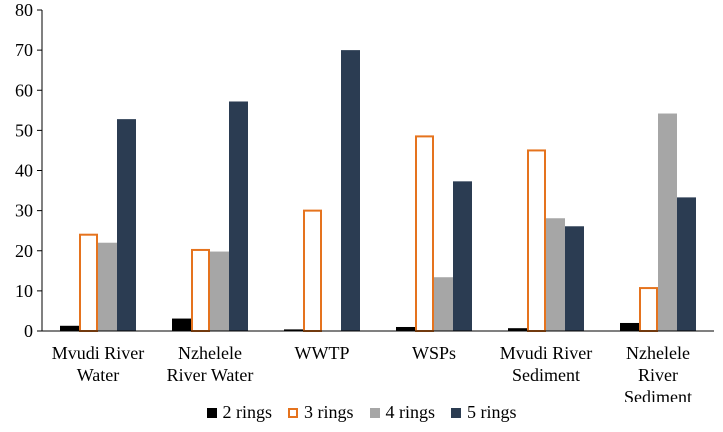 This screenshot has width=723, height=432. I want to click on legend-label: 2 rings, so click(247, 412).